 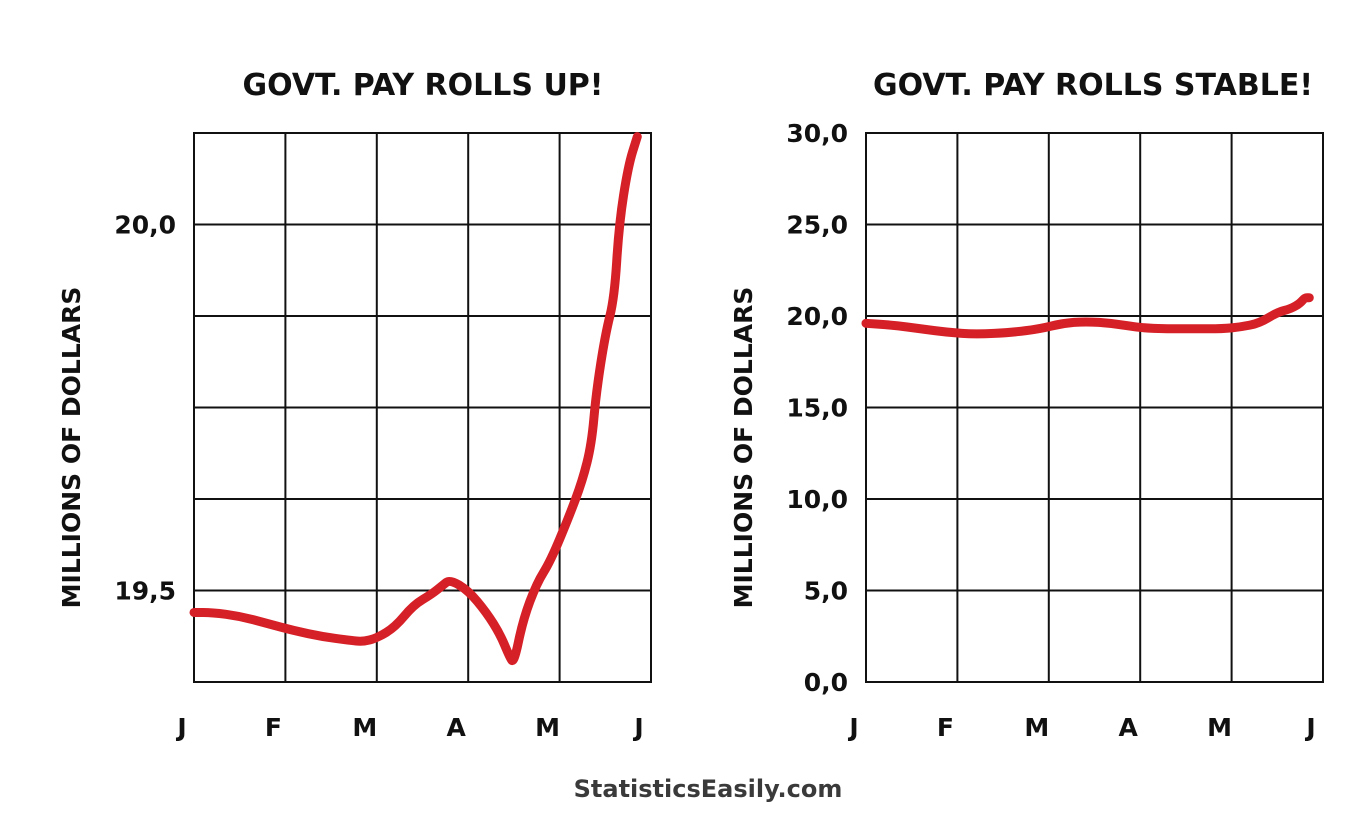 I want to click on source-credit: StatisticsEasily.com, so click(x=708, y=789).